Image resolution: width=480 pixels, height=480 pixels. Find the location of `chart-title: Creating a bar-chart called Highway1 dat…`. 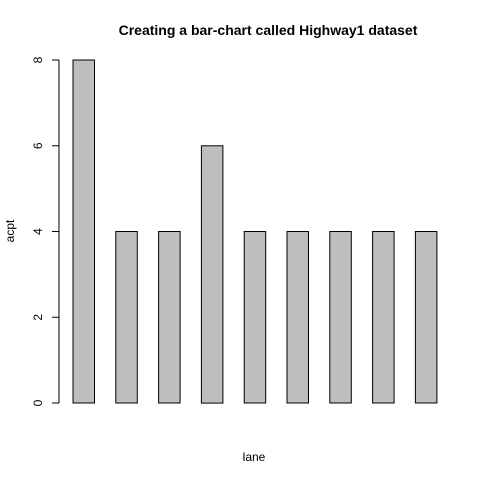

chart-title: Creating a bar-chart called Highway1 dat… is located at coordinates (268, 30).